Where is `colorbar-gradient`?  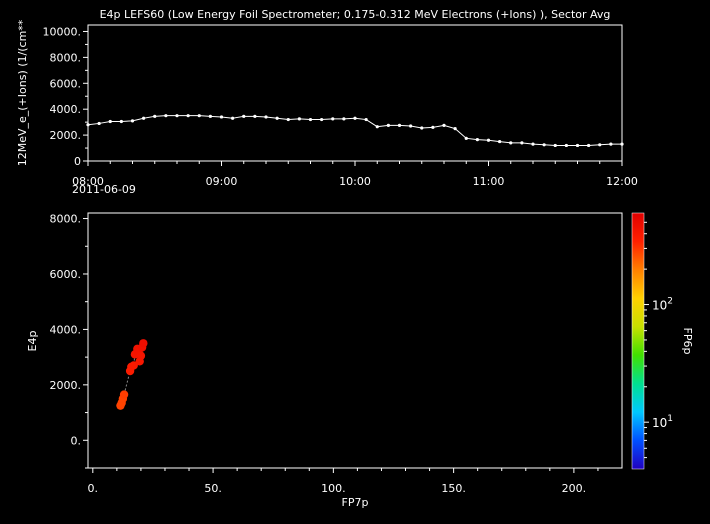
colorbar-gradient is located at coordinates (638, 341).